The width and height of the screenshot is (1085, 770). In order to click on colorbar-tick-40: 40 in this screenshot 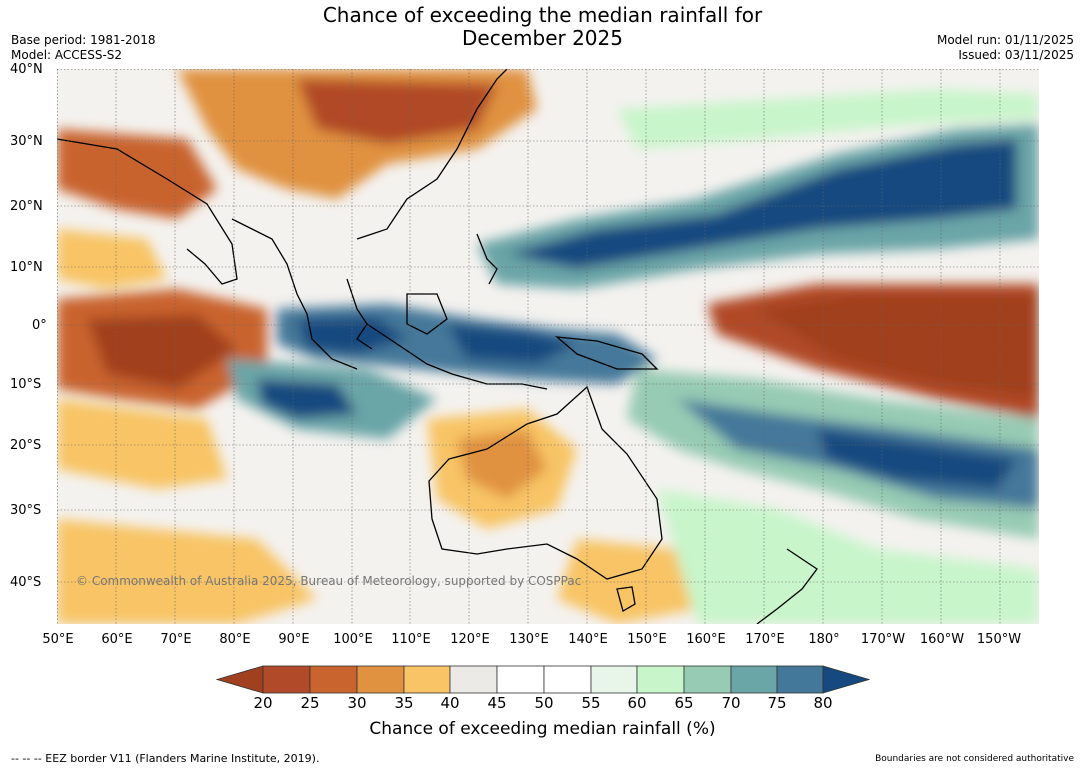, I will do `click(450, 703)`.